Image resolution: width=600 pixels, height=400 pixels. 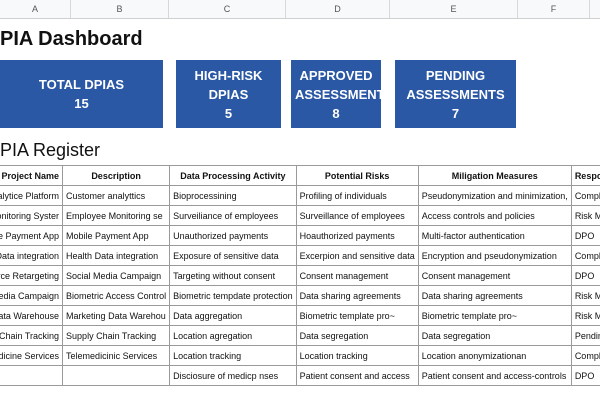 I want to click on register-title: PIA Register, so click(x=50, y=150).